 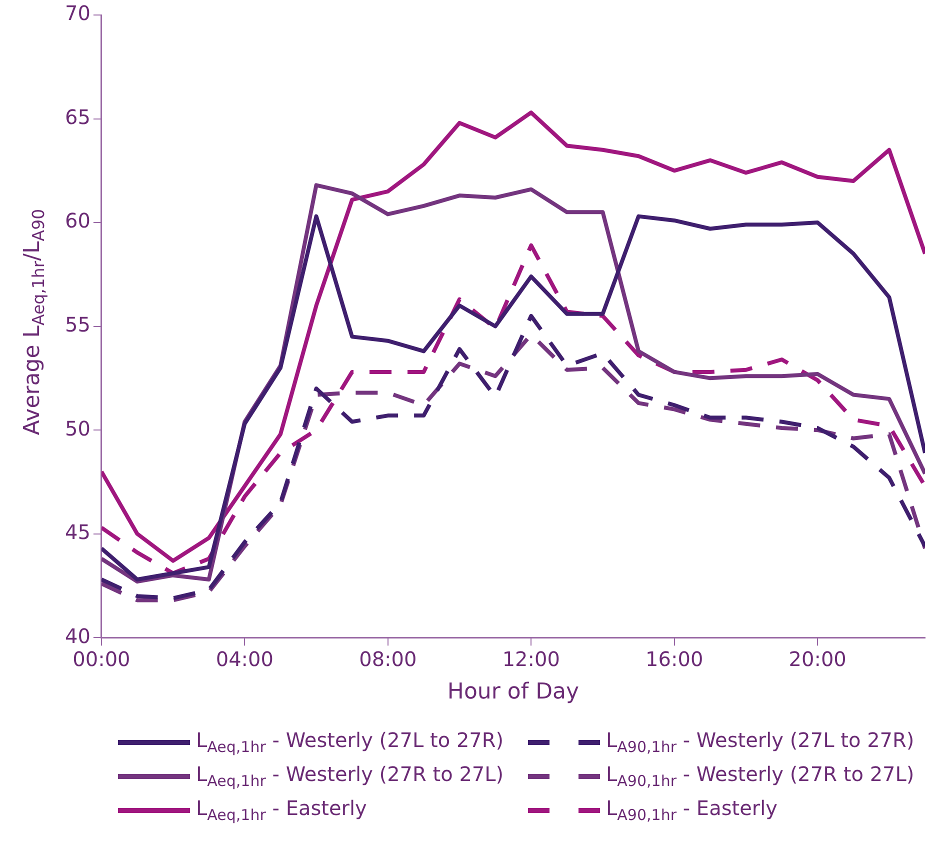 What do you see at coordinates (101, 658) in the screenshot?
I see `x-tick-label: 00:00` at bounding box center [101, 658].